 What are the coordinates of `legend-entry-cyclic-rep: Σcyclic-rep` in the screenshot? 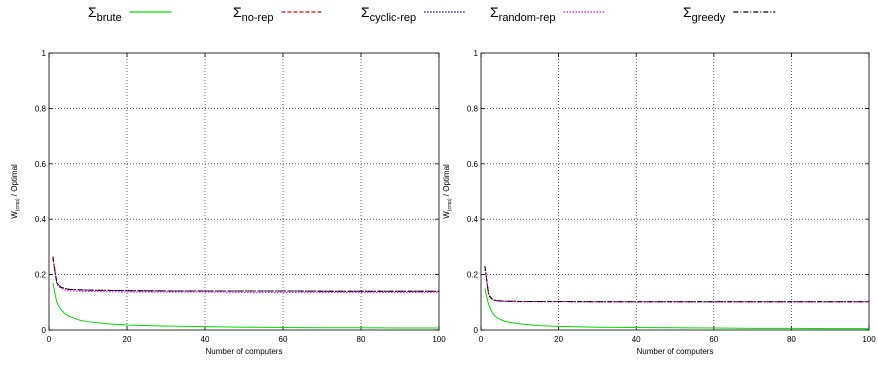 It's located at (414, 14).